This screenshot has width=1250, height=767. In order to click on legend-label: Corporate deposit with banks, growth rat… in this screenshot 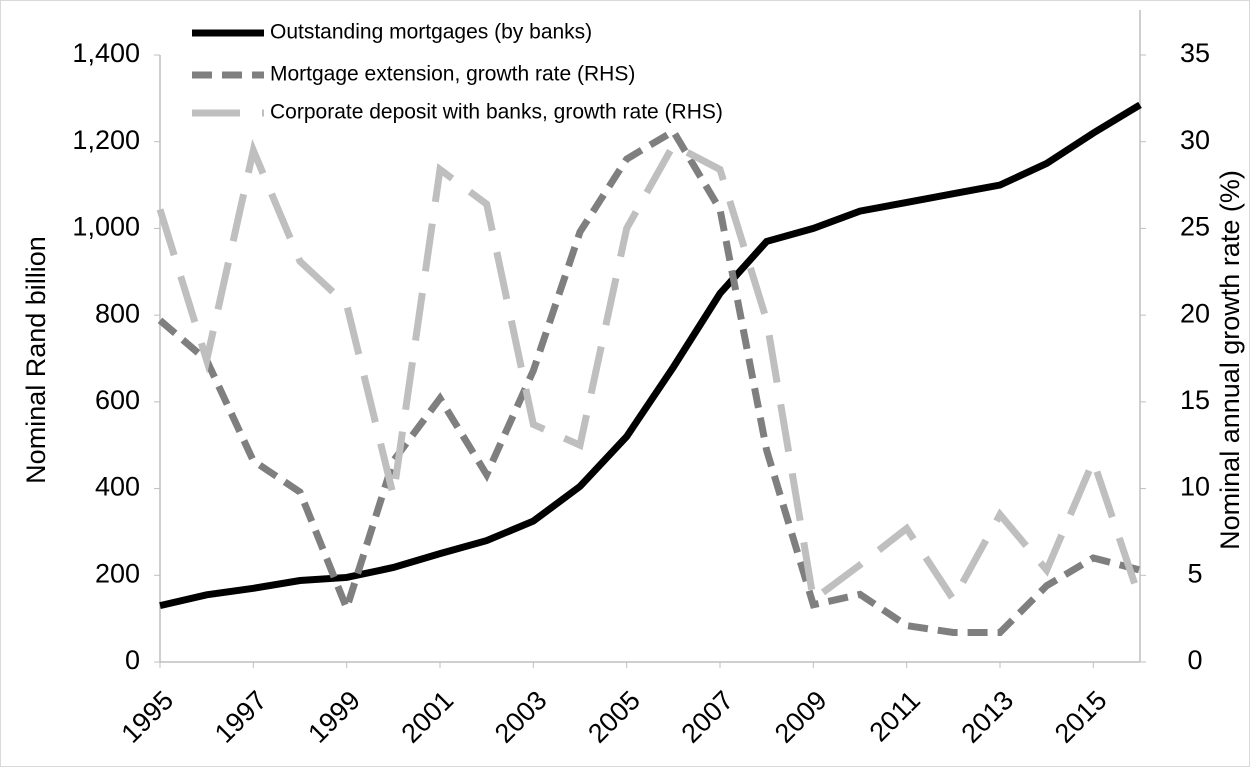, I will do `click(496, 112)`.